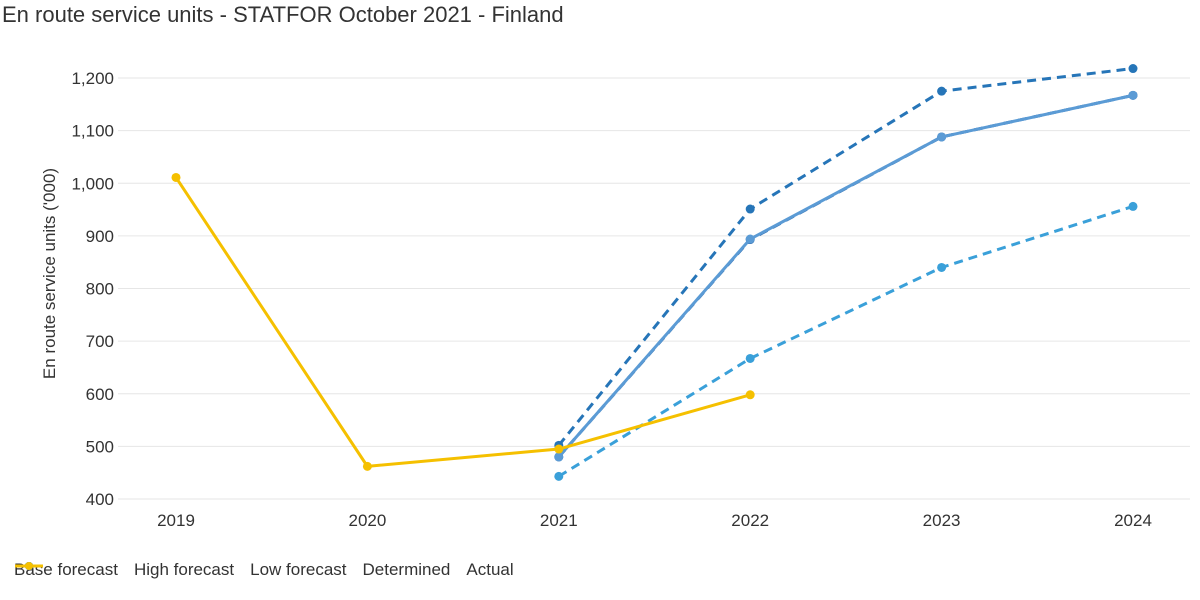  What do you see at coordinates (1133, 520) in the screenshot?
I see `x-tick-label: 2024` at bounding box center [1133, 520].